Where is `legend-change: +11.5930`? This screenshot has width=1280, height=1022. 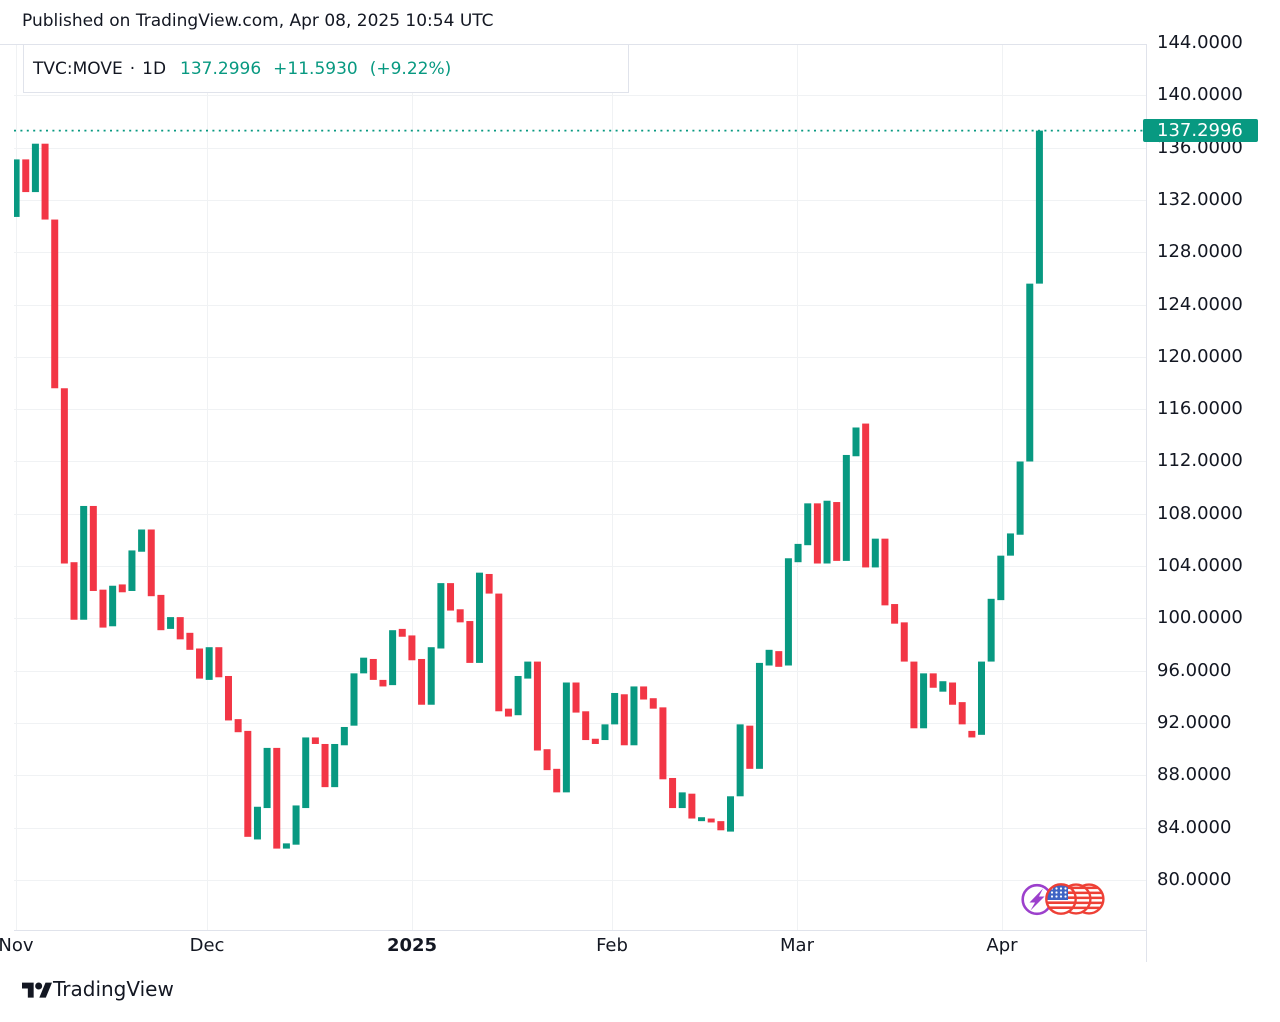
legend-change: +11.5930 is located at coordinates (315, 68).